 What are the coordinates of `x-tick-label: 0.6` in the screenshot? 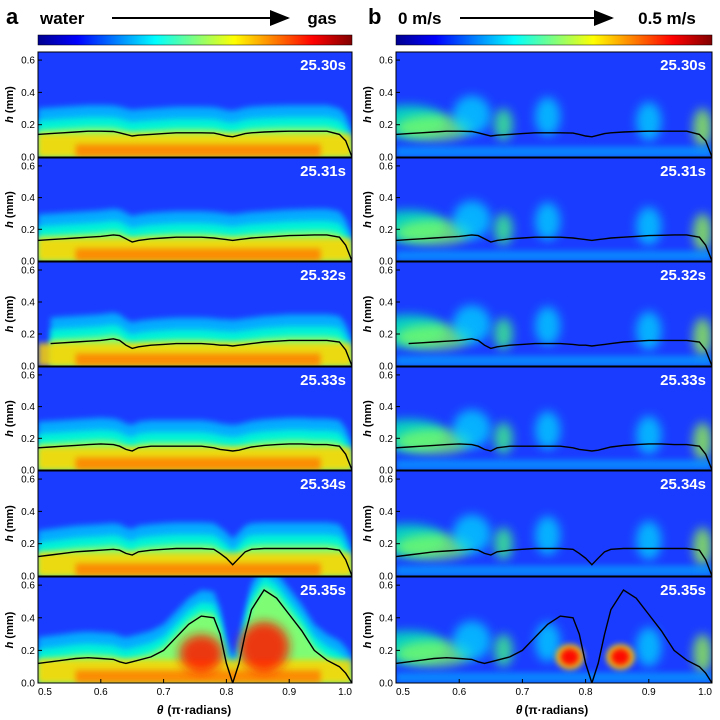 It's located at (101, 692).